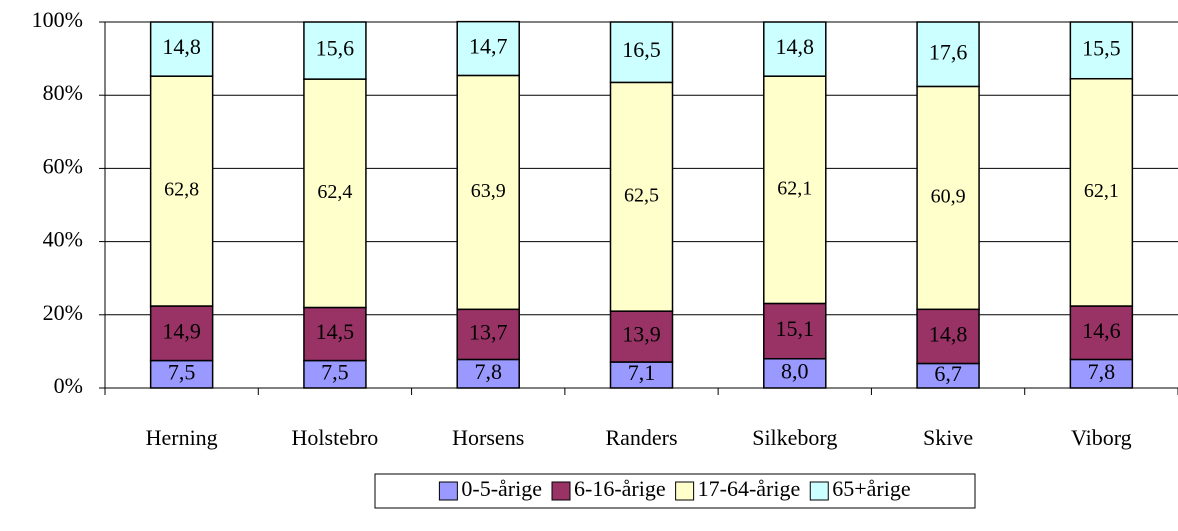 The width and height of the screenshot is (1178, 531). I want to click on data-label: 13,9, so click(641, 334).